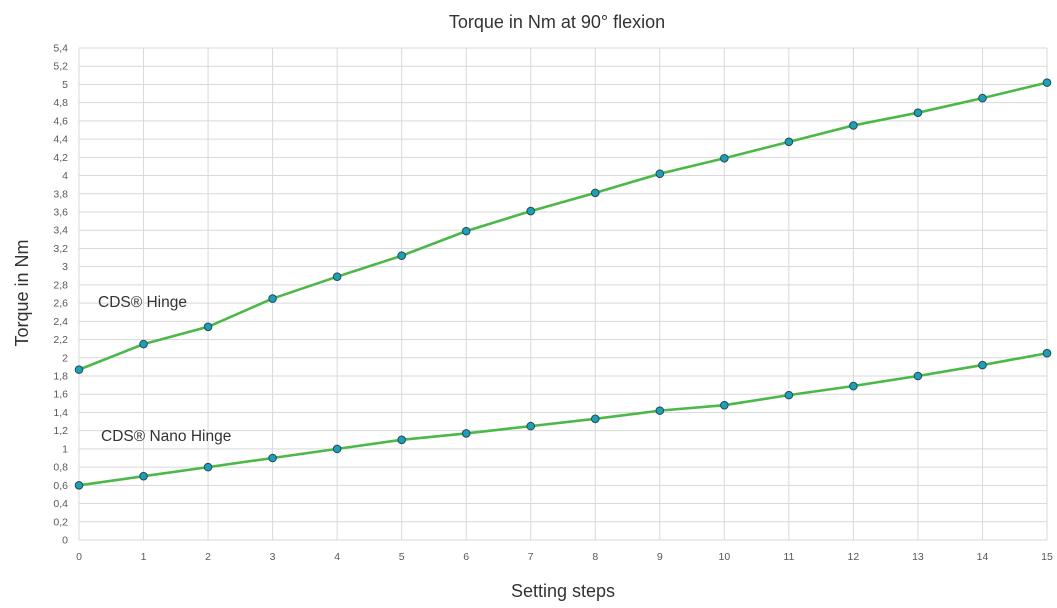 This screenshot has height=608, width=1057. Describe the element at coordinates (208, 557) in the screenshot. I see `x-tick-label: 2` at that location.